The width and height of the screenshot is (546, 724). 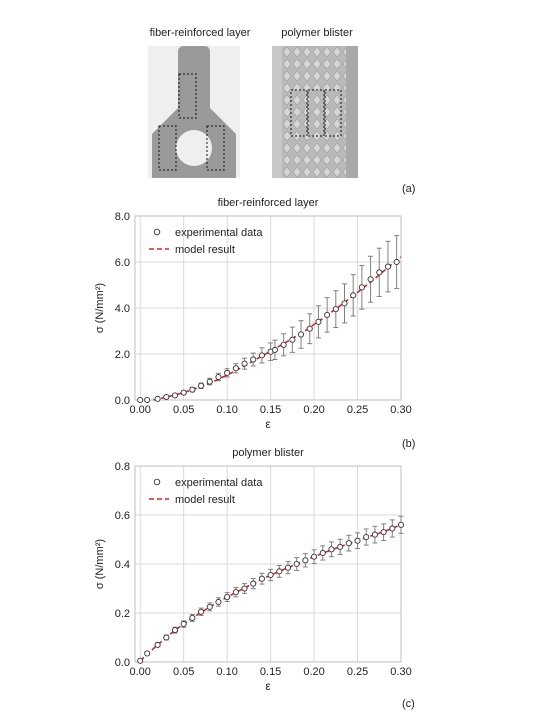 What do you see at coordinates (157, 232) in the screenshot?
I see `legend-marker-experimental` at bounding box center [157, 232].